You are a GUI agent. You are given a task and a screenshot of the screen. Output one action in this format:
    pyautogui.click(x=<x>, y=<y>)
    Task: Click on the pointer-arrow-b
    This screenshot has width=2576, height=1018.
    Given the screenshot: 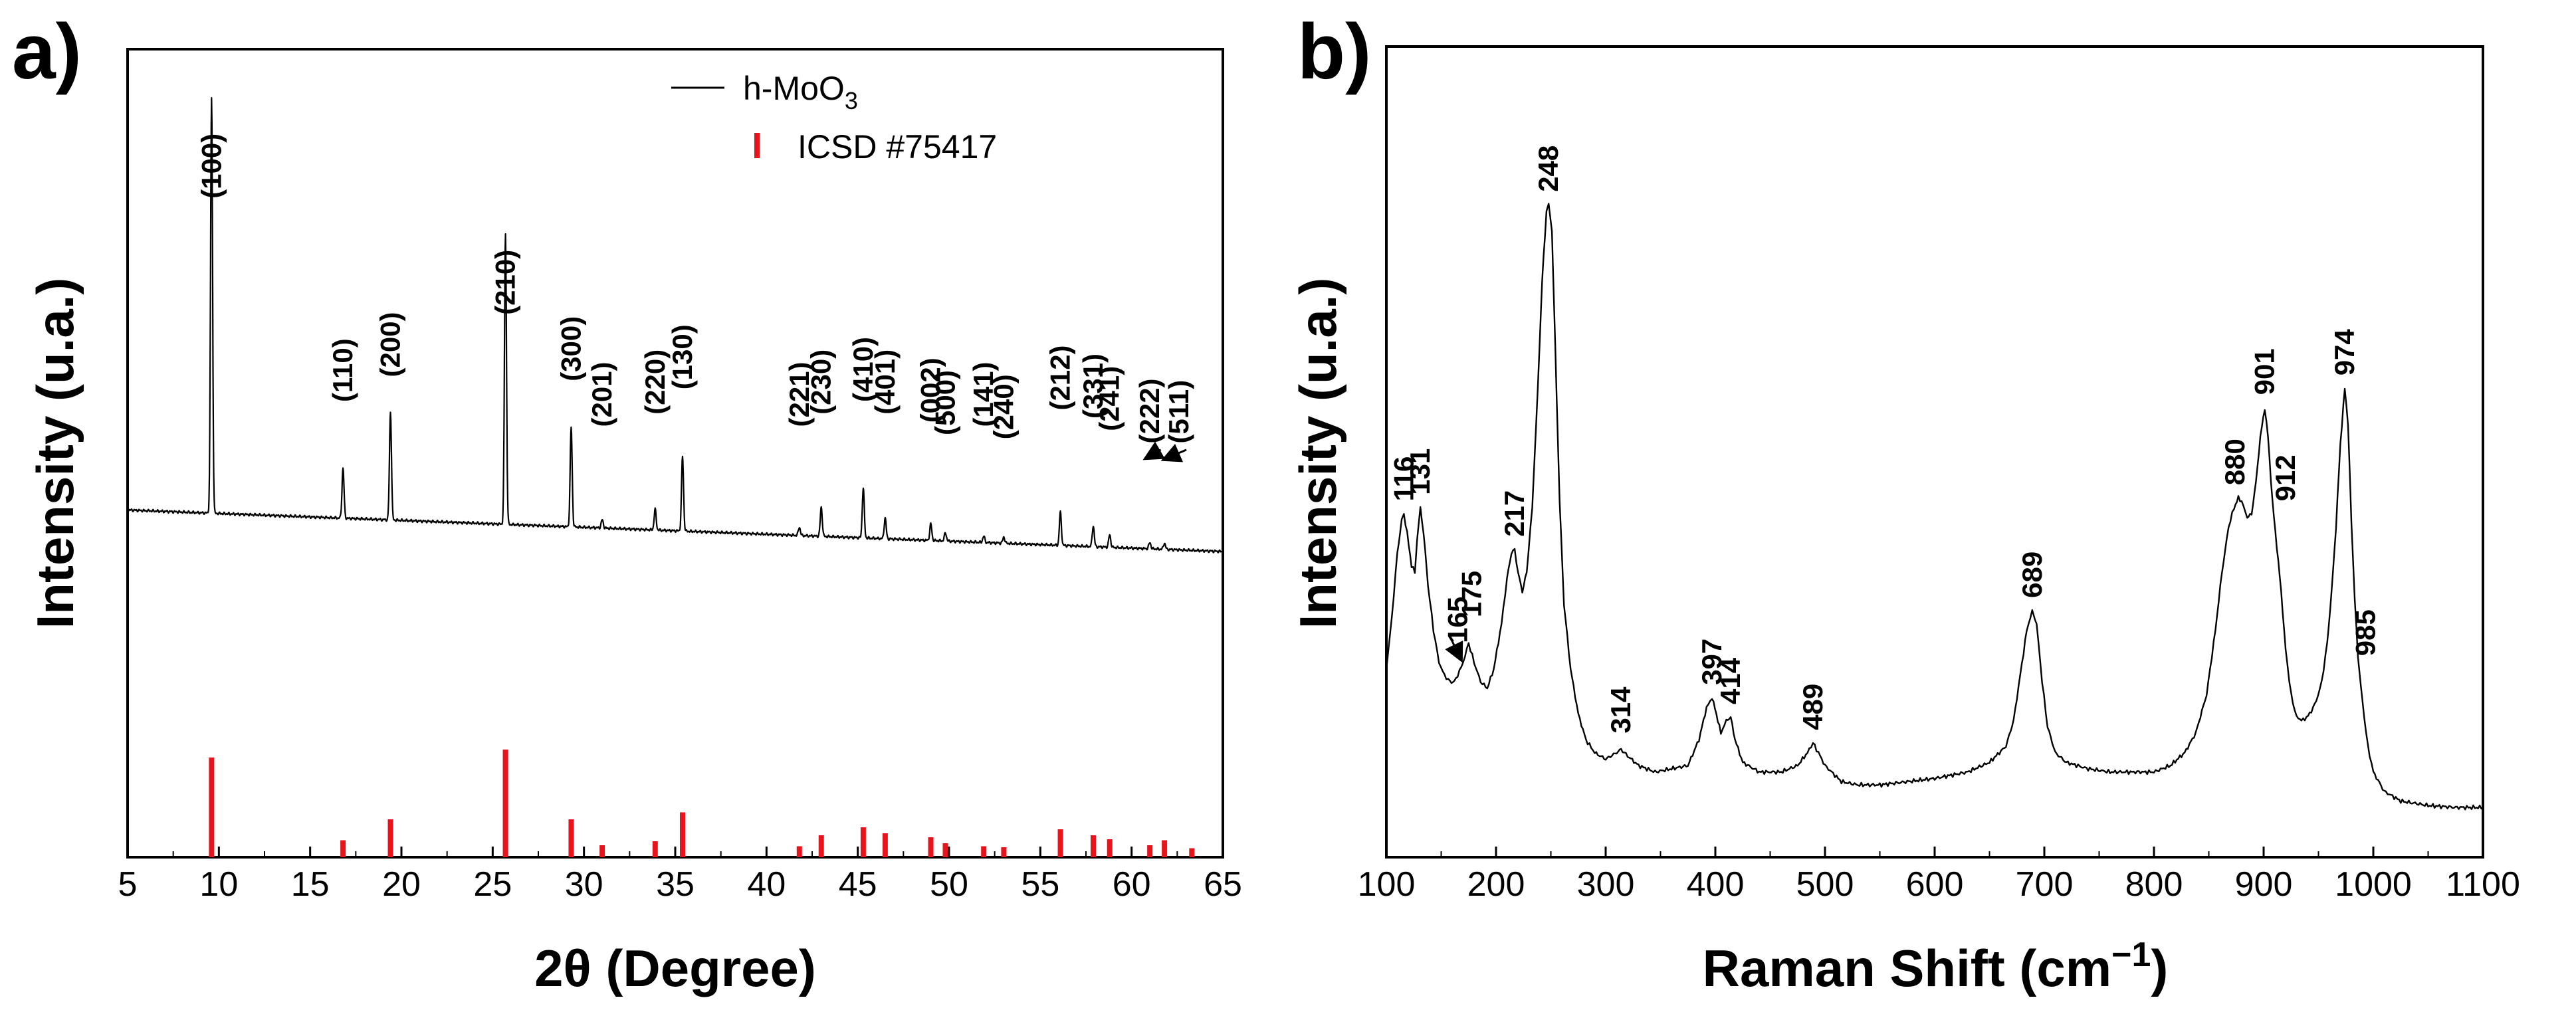 What is the action you would take?
    pyautogui.click(x=1454, y=650)
    